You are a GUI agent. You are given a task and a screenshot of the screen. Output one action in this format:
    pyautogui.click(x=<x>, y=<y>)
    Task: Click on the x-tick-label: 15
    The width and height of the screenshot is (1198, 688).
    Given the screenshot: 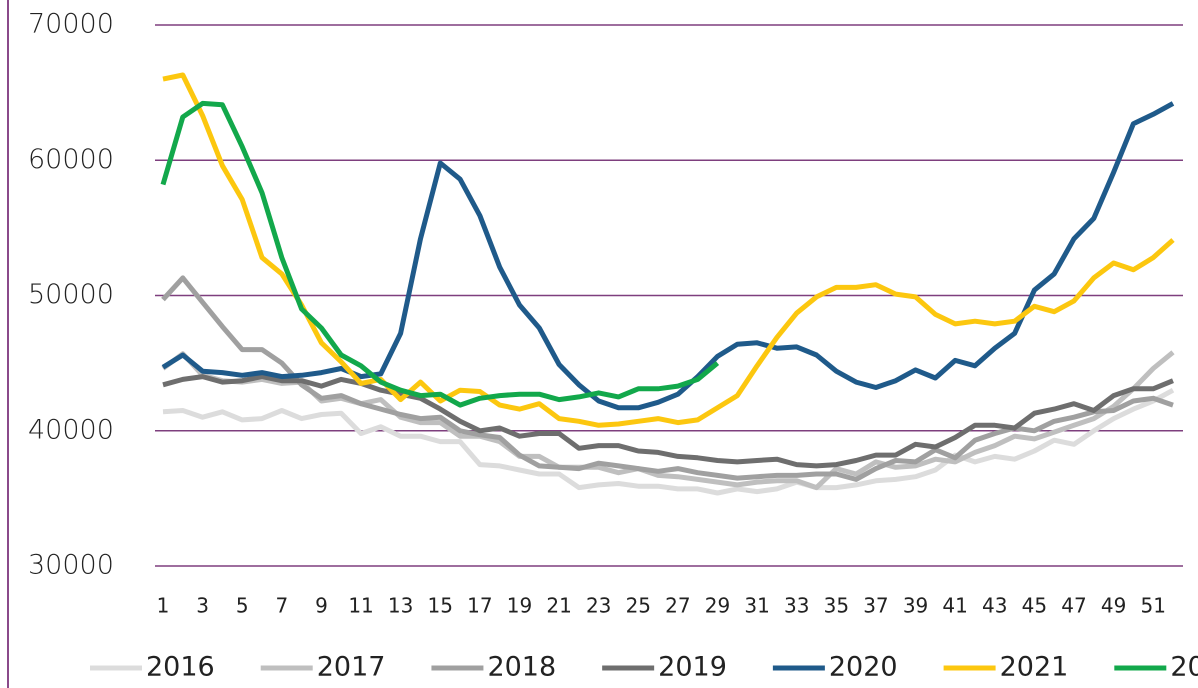 What is the action you would take?
    pyautogui.click(x=440, y=606)
    